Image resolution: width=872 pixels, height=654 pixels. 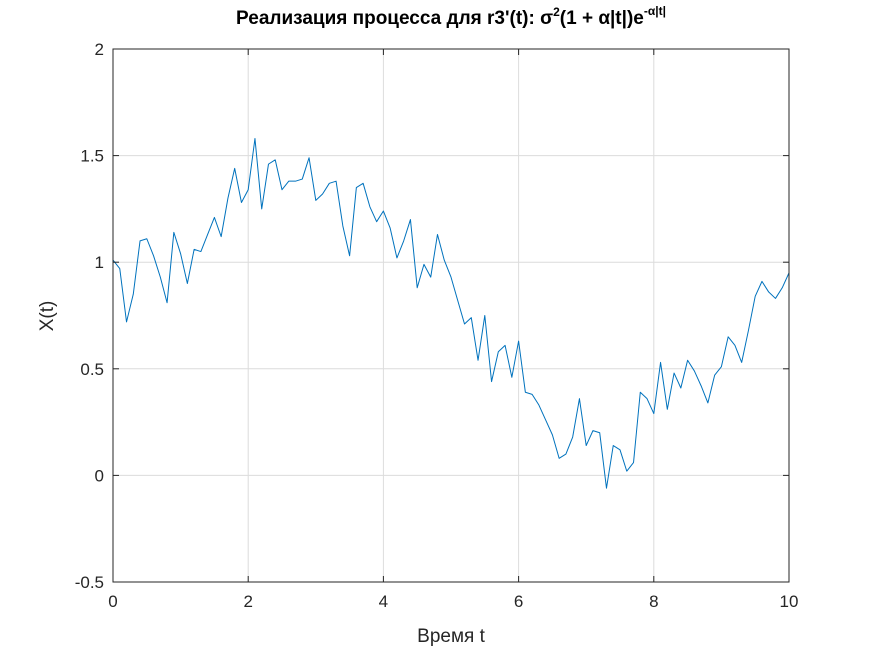 I want to click on y-tick-labels: -0.5 0 0.5 1 1.5 2, so click(x=89, y=316).